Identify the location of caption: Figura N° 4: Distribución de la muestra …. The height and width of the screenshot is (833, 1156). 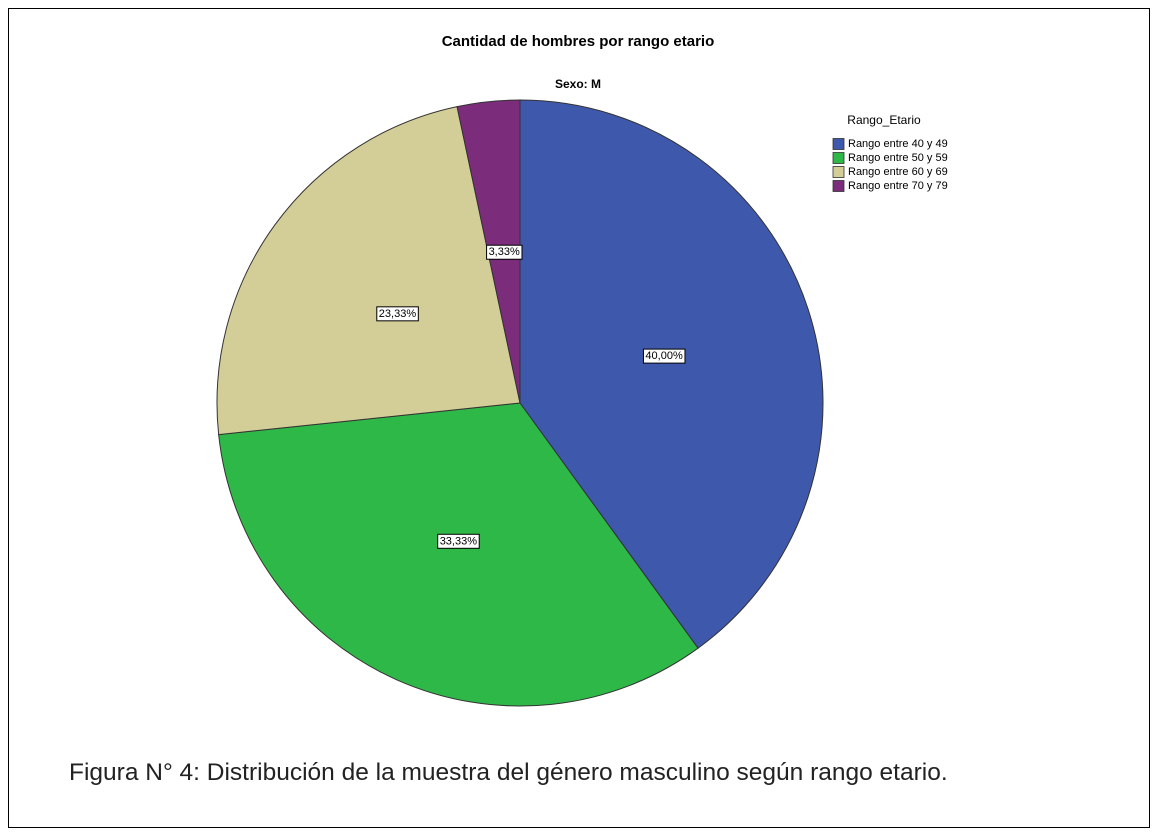
(508, 772).